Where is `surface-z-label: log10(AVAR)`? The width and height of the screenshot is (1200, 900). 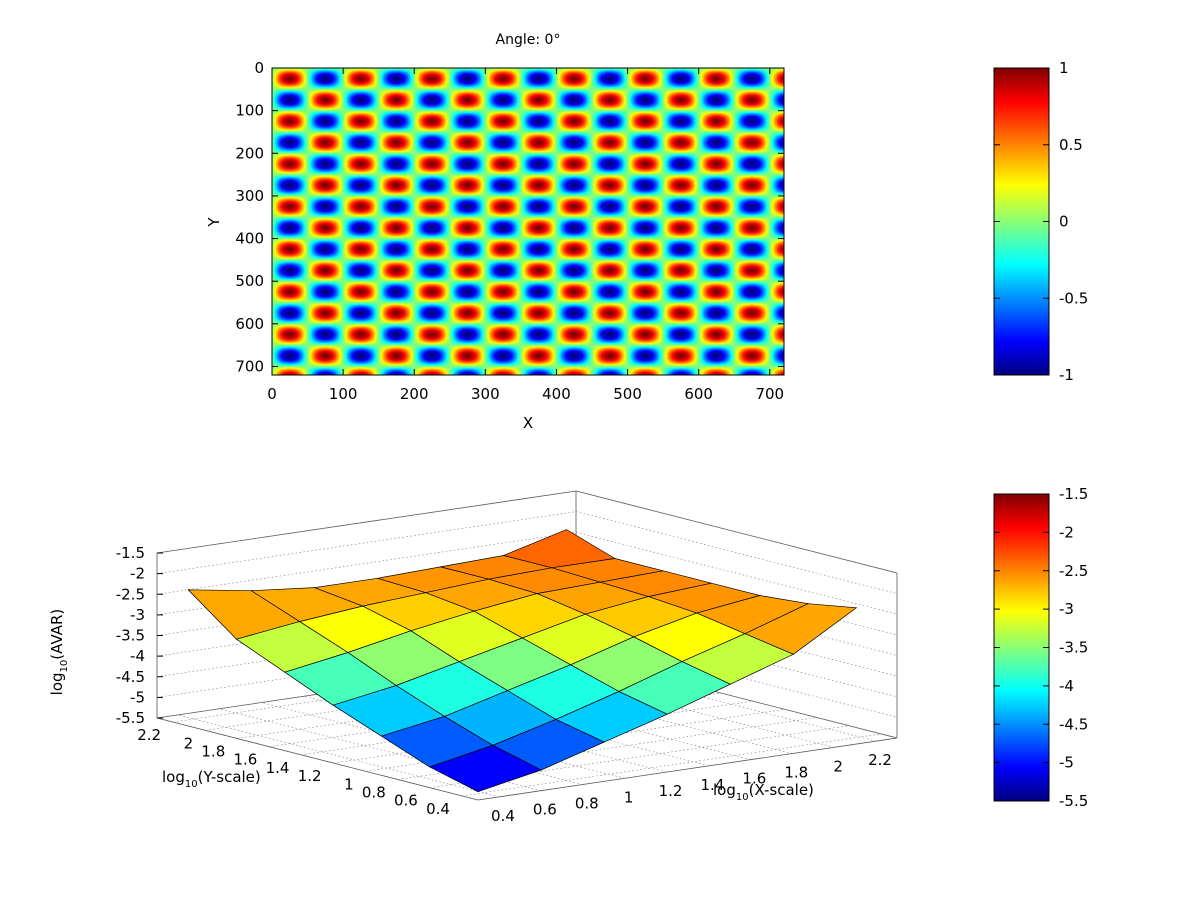
surface-z-label: log10(AVAR) is located at coordinates (59, 652).